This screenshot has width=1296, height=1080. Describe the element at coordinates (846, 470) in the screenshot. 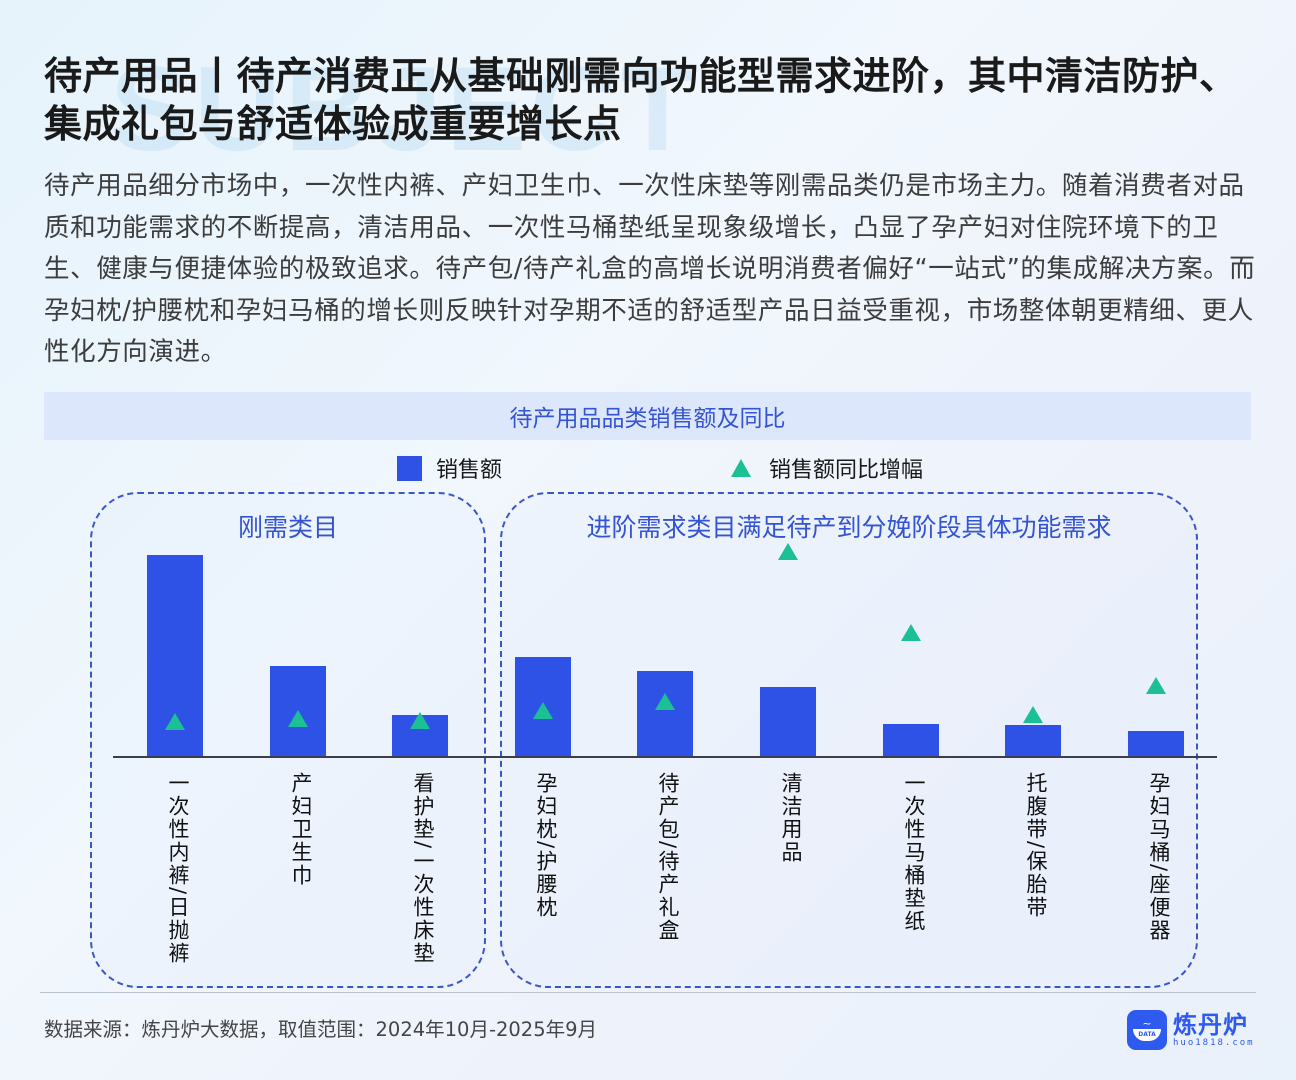

I see `legend-label-yoy: 销售额同比增幅` at that location.